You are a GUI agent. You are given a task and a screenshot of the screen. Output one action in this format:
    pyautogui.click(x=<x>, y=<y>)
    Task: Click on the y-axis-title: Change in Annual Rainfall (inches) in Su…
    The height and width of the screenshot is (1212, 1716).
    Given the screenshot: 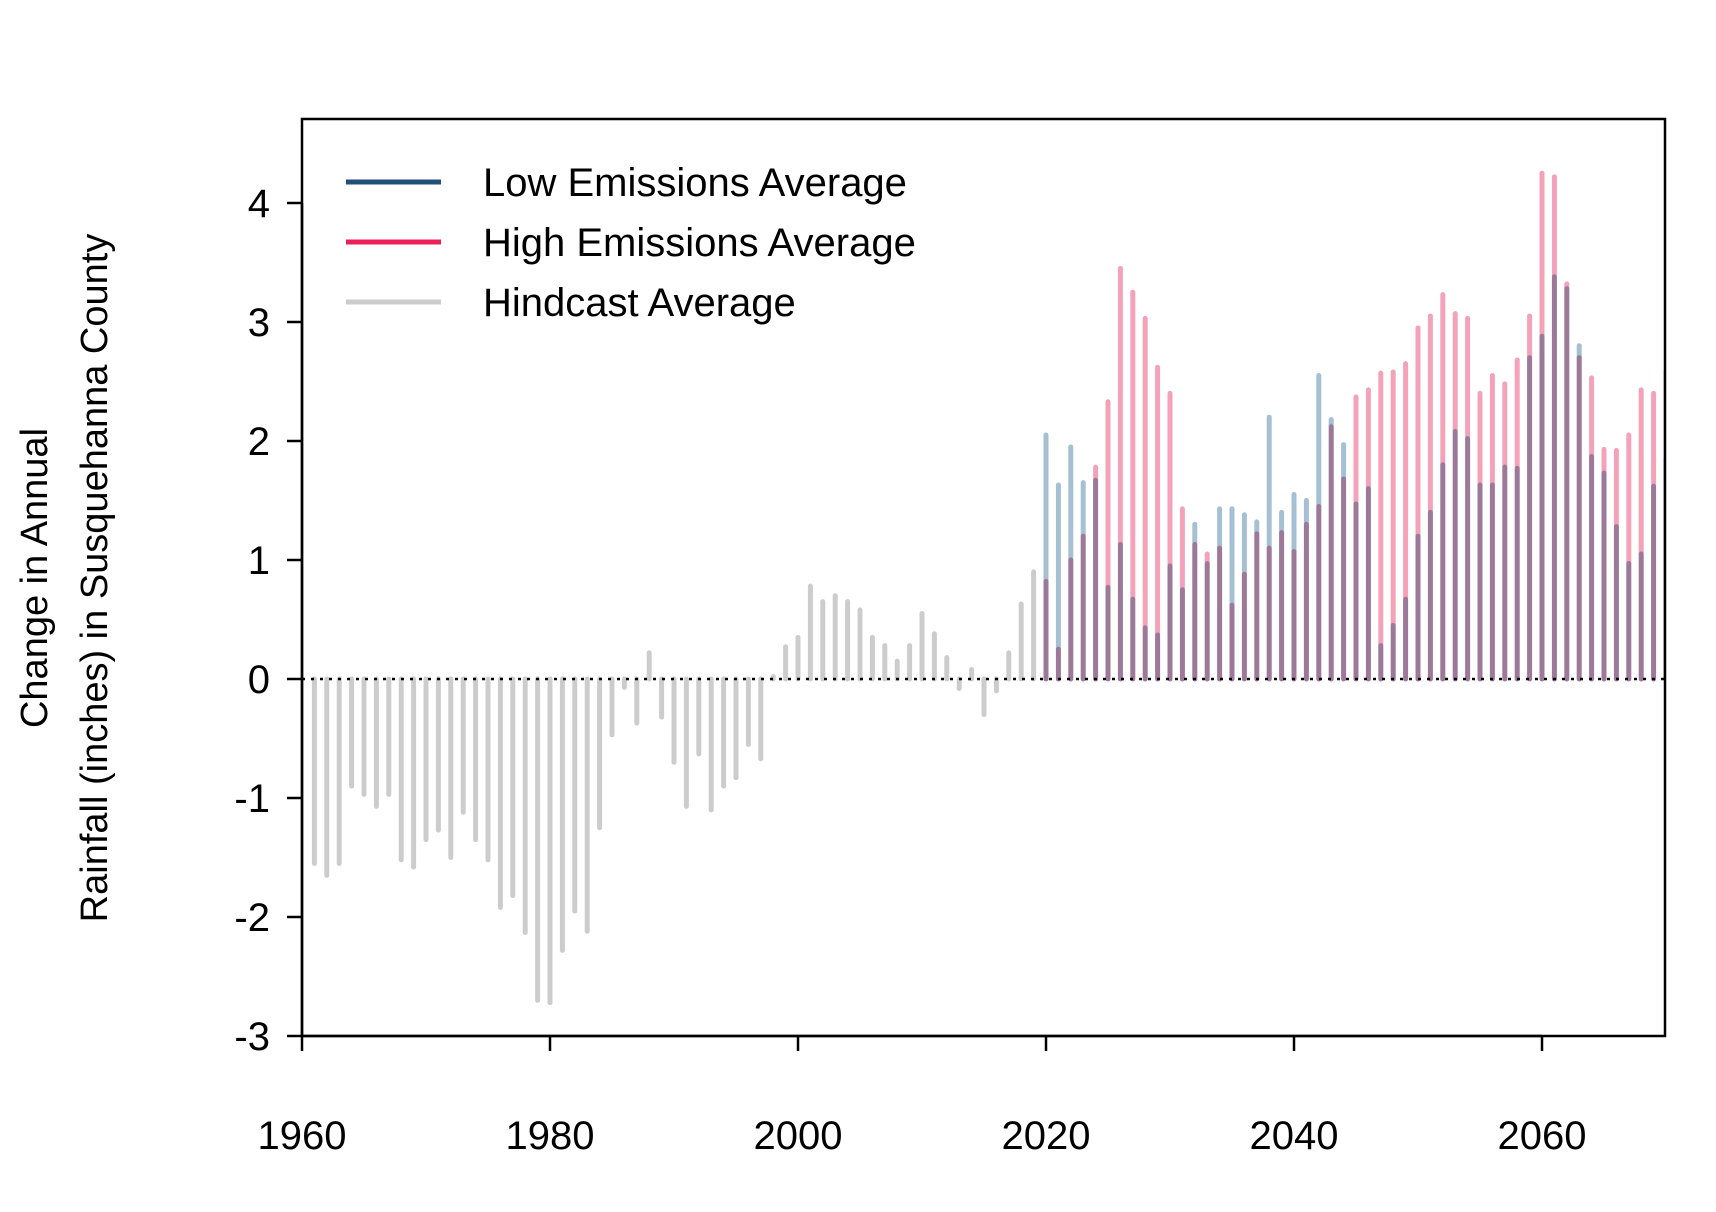 What is the action you would take?
    pyautogui.click(x=65, y=578)
    